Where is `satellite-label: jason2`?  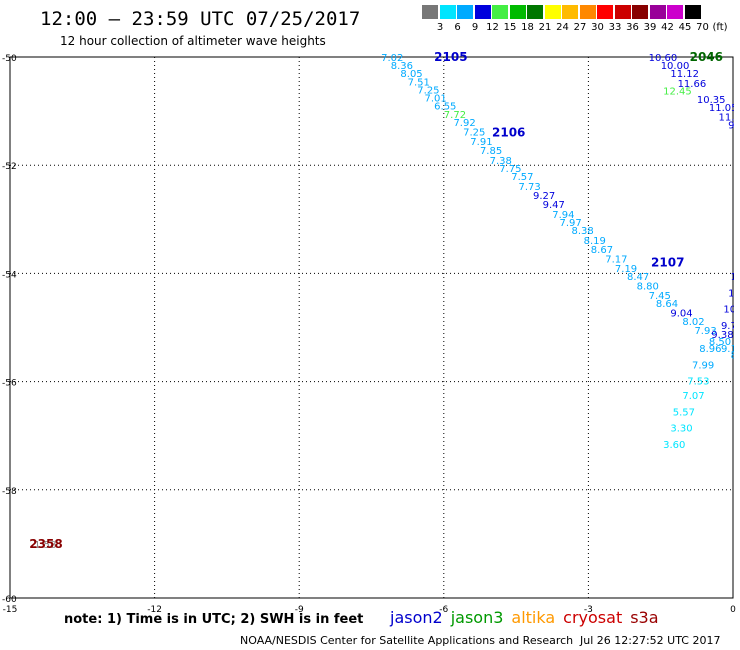 satellite-label: jason2 is located at coordinates (416, 617).